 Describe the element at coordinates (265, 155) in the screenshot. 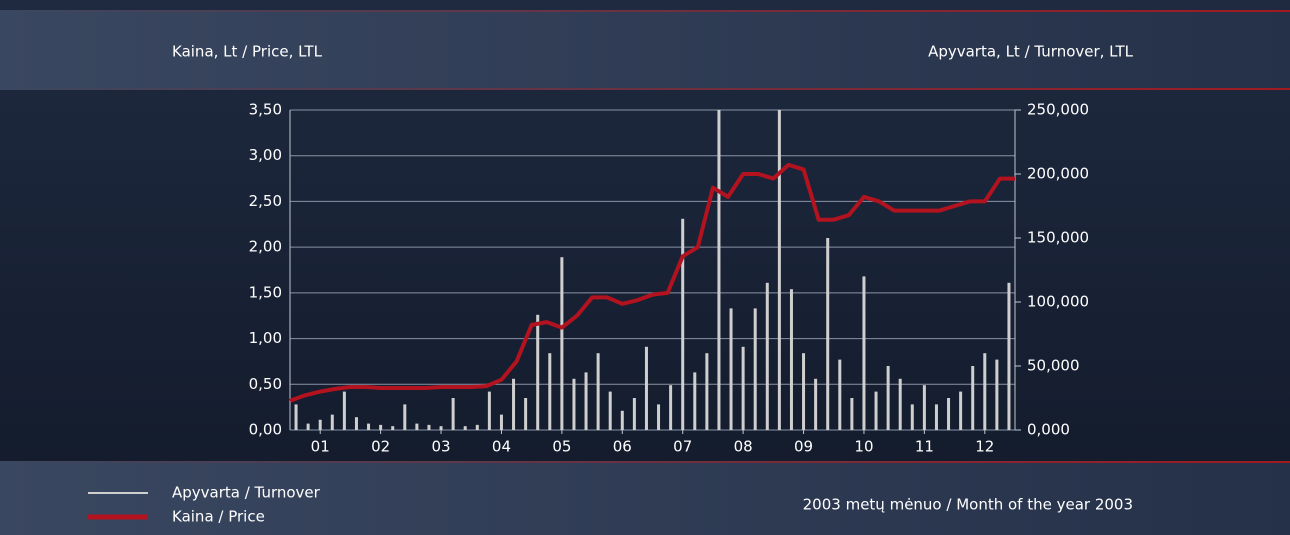

I see `y-tick-label: 3,00` at that location.